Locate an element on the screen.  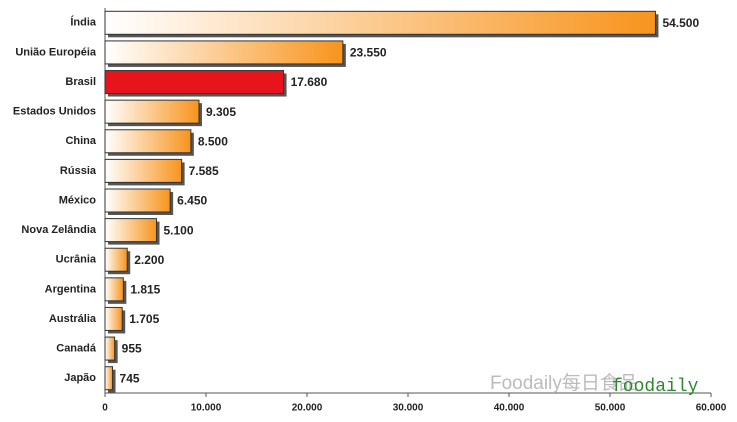
y-tick-label: Índia is located at coordinates (83, 22).